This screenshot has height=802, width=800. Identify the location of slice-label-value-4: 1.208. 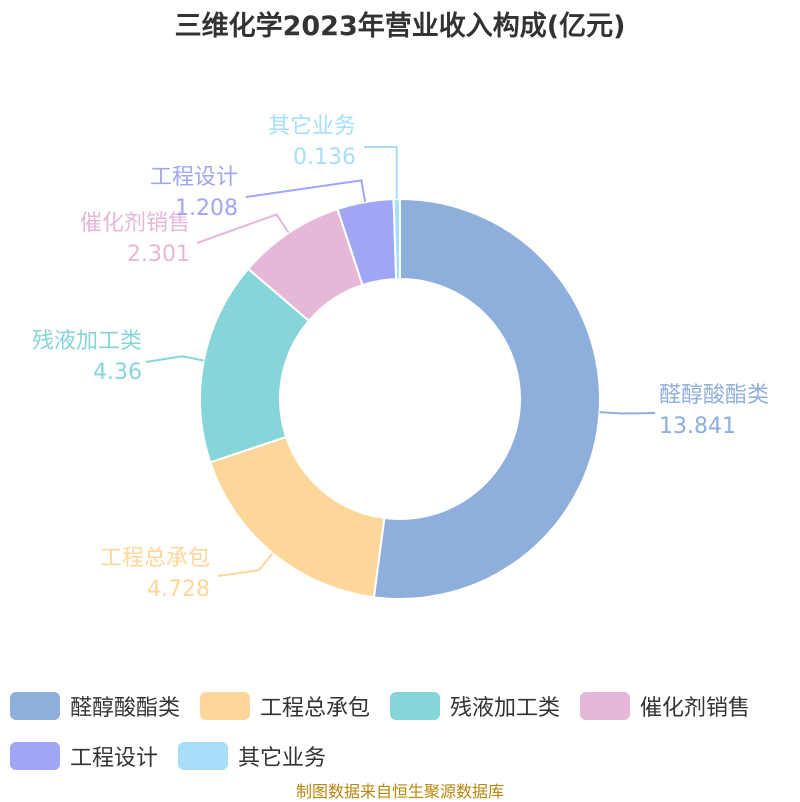
(206, 208).